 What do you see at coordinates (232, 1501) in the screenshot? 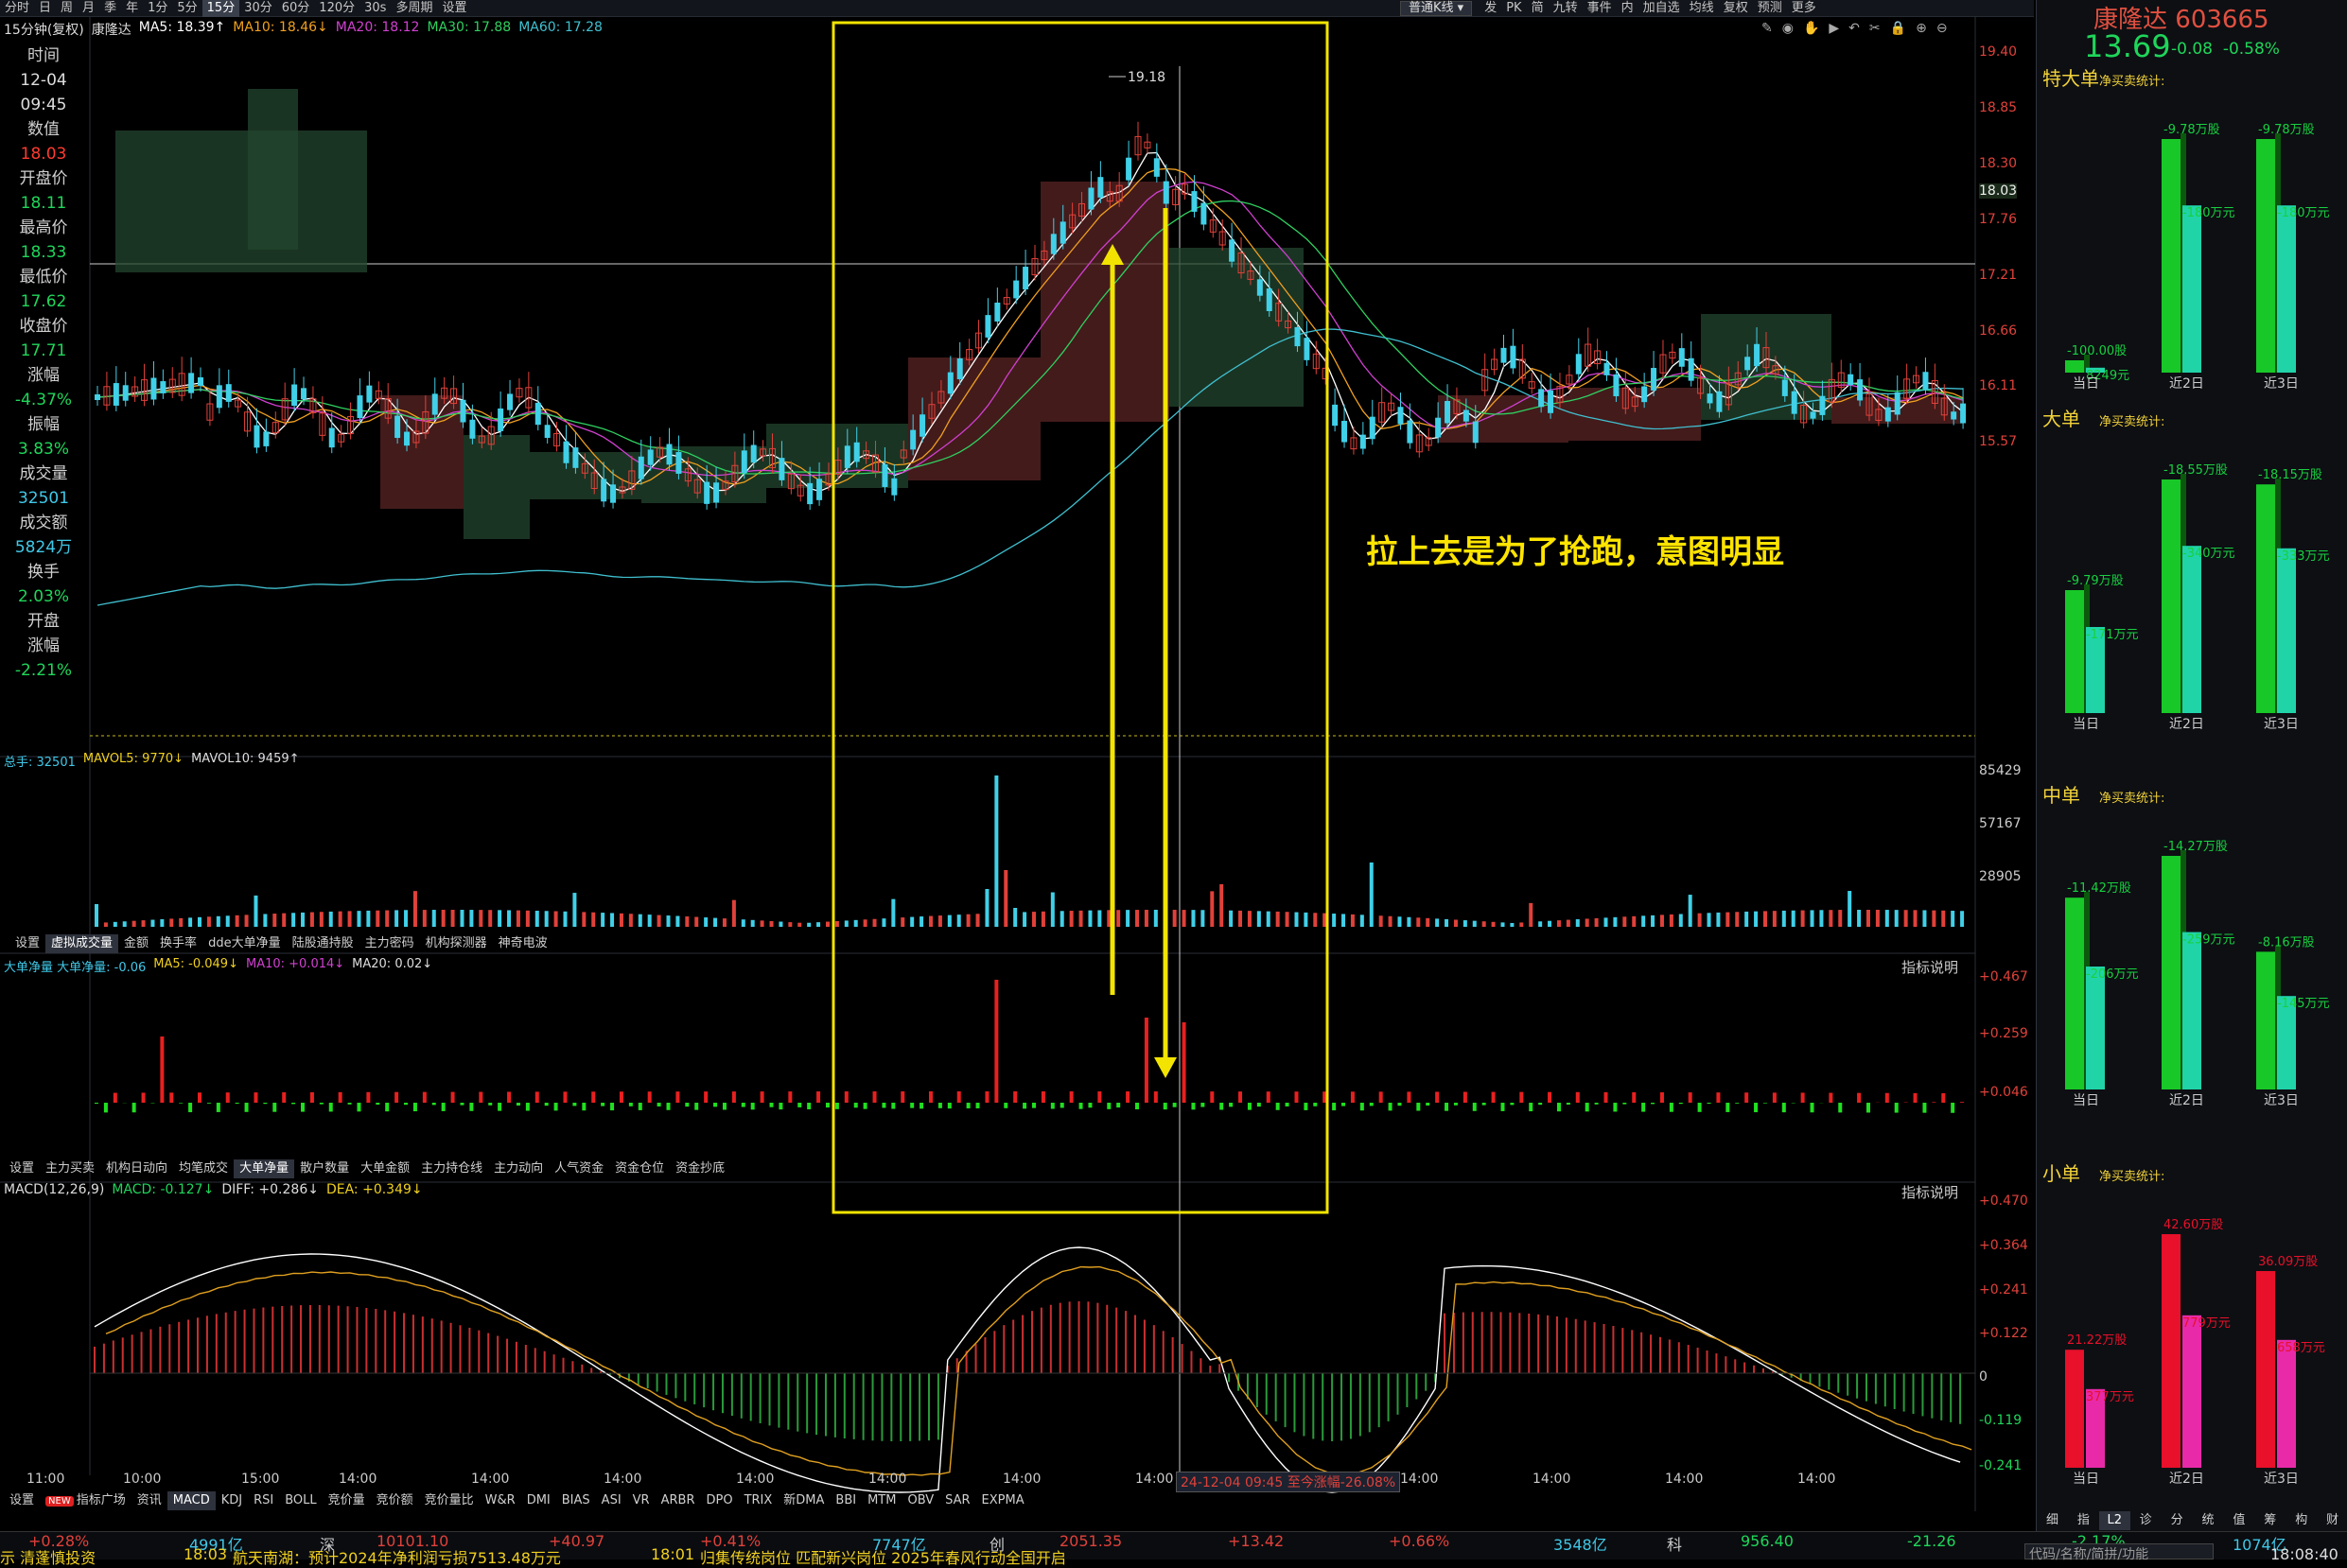
I see `macd-tab-4: KDJ` at bounding box center [232, 1501].